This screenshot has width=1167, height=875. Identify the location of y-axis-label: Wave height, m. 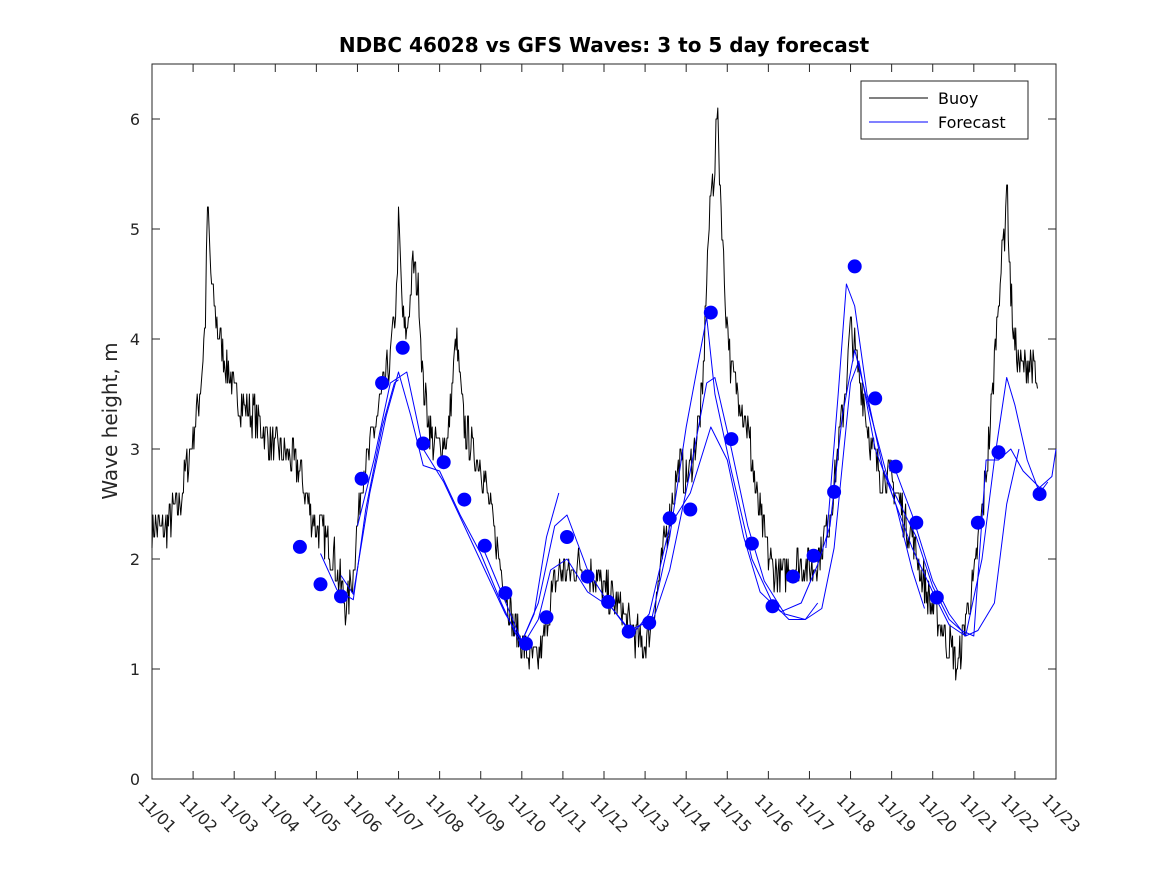
(110, 420).